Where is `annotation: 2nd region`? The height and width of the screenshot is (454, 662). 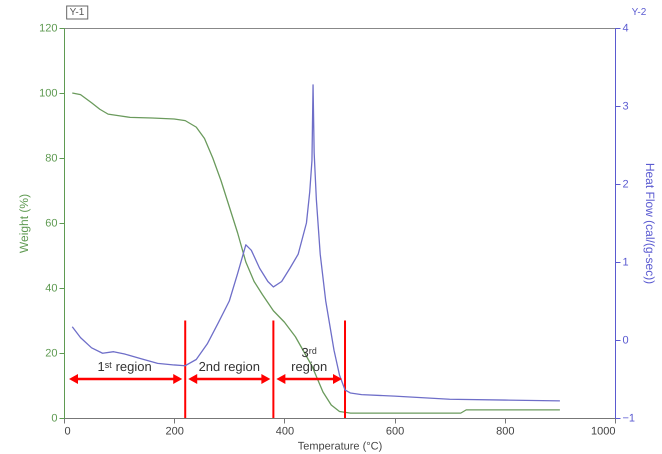
annotation: 2nd region is located at coordinates (229, 366).